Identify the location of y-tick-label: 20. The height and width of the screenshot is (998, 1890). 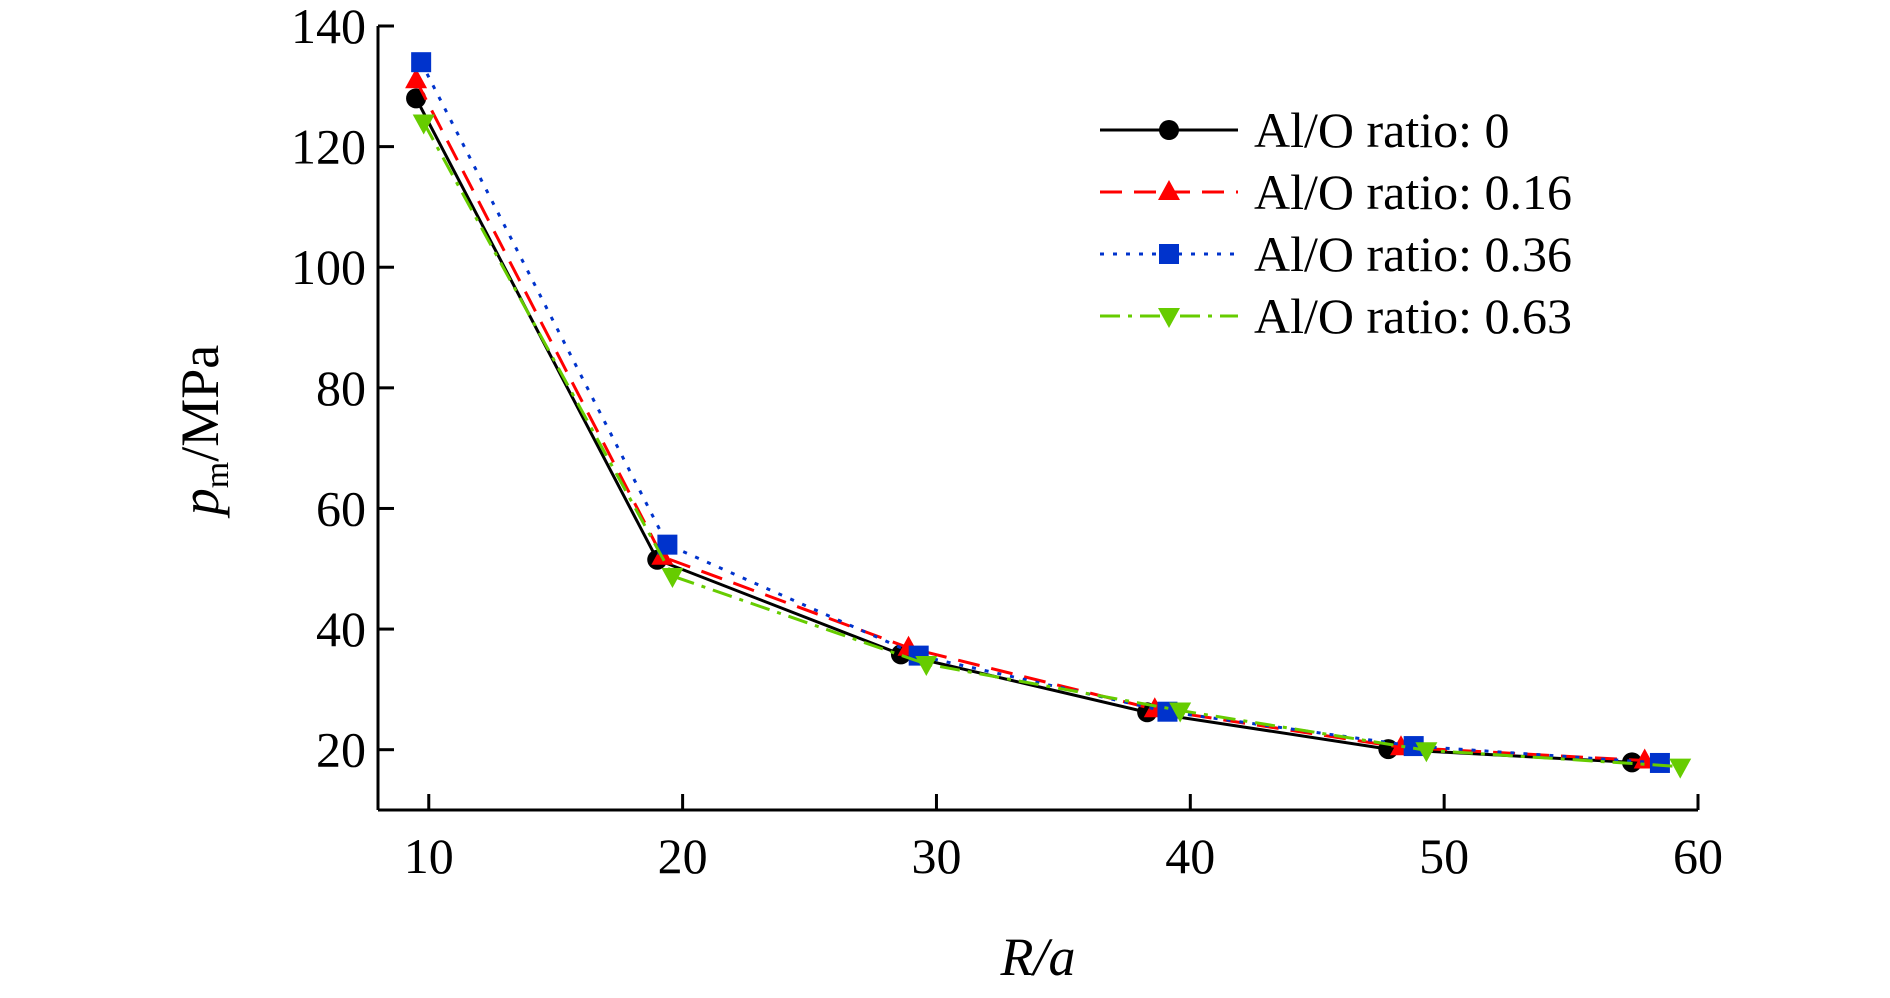
(341, 750).